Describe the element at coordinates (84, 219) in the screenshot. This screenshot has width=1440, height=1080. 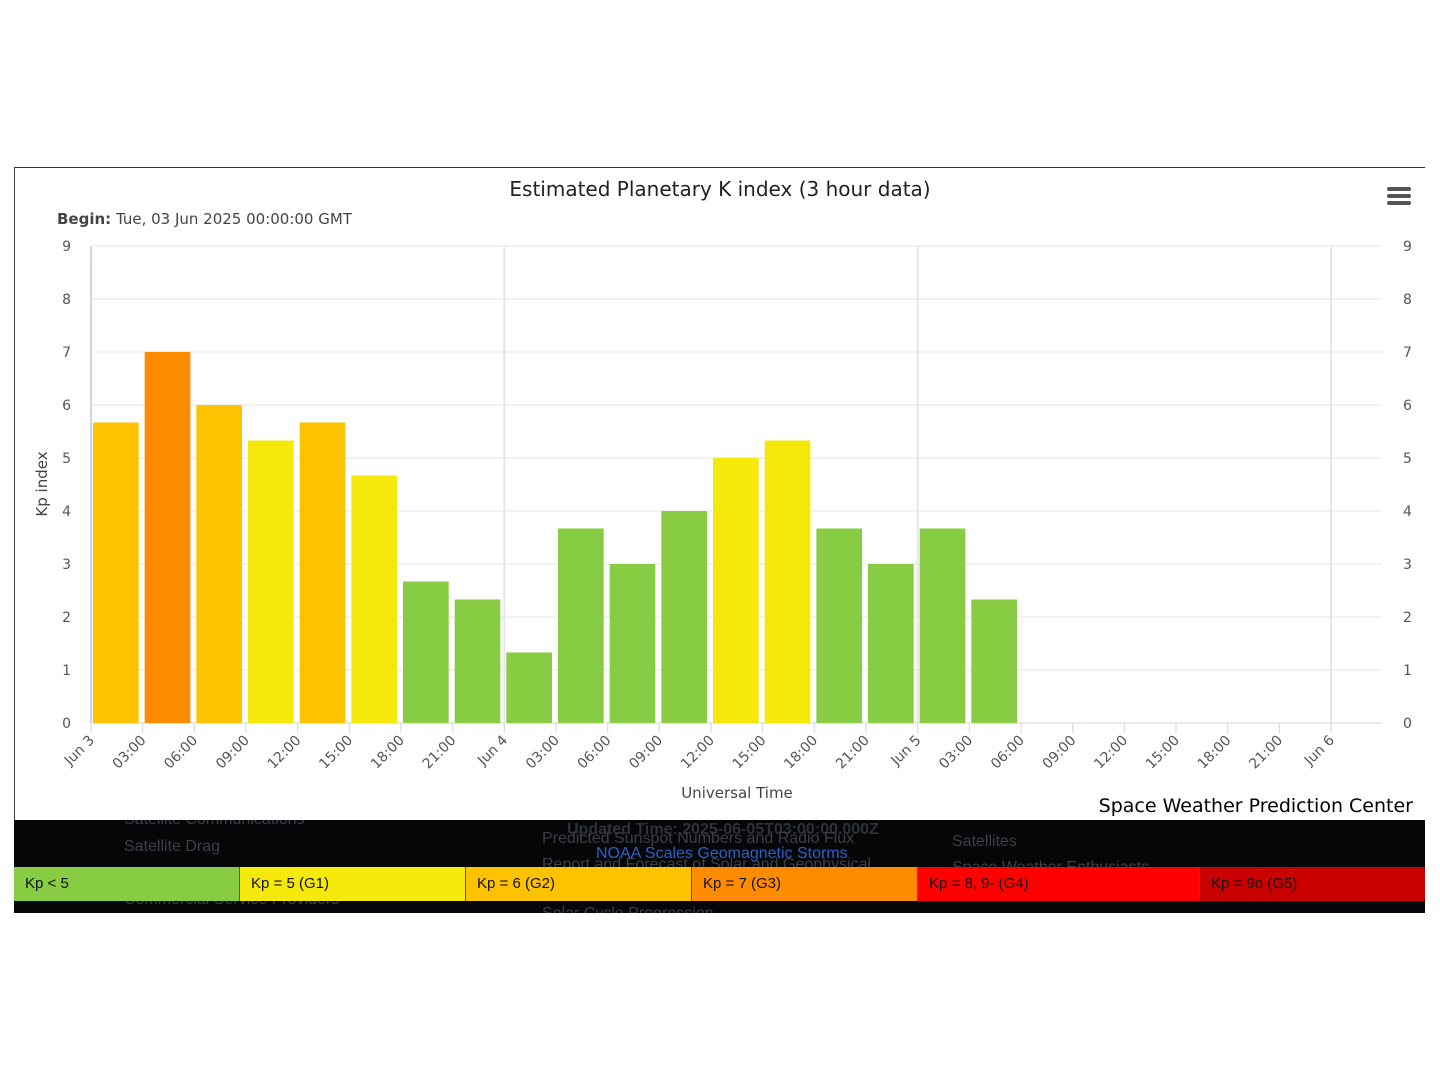
I see `begin-label: Begin:` at that location.